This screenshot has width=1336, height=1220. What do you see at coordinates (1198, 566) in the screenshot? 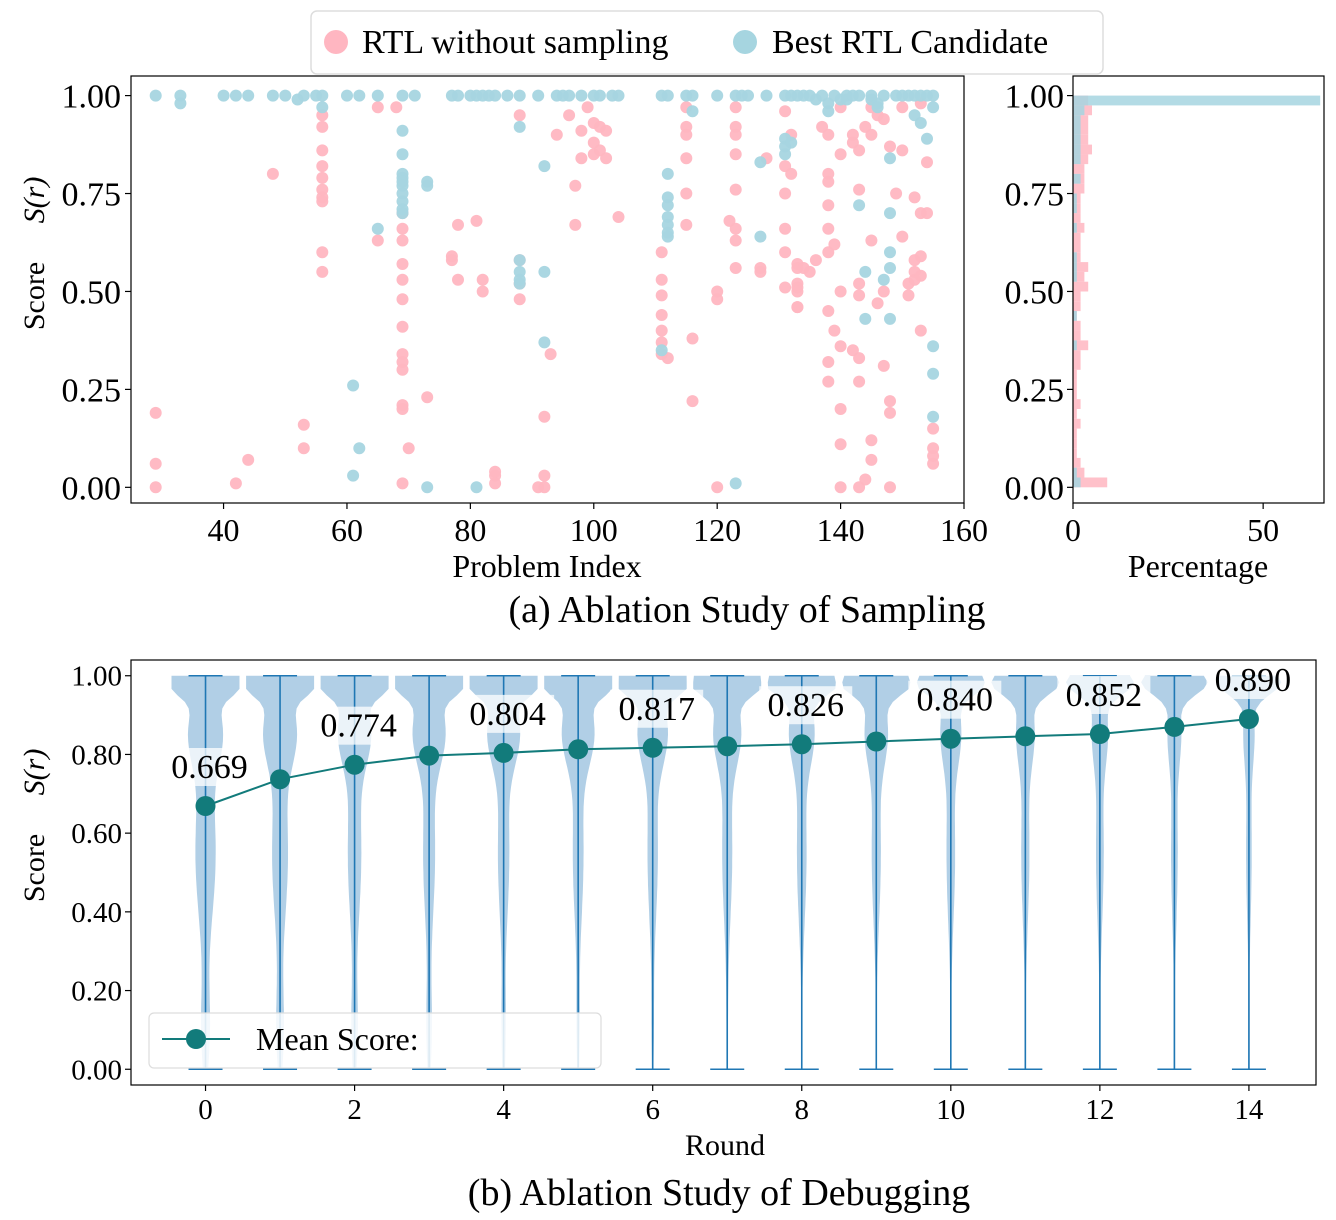
I see `hist-x-axis-label: Percentage` at bounding box center [1198, 566].